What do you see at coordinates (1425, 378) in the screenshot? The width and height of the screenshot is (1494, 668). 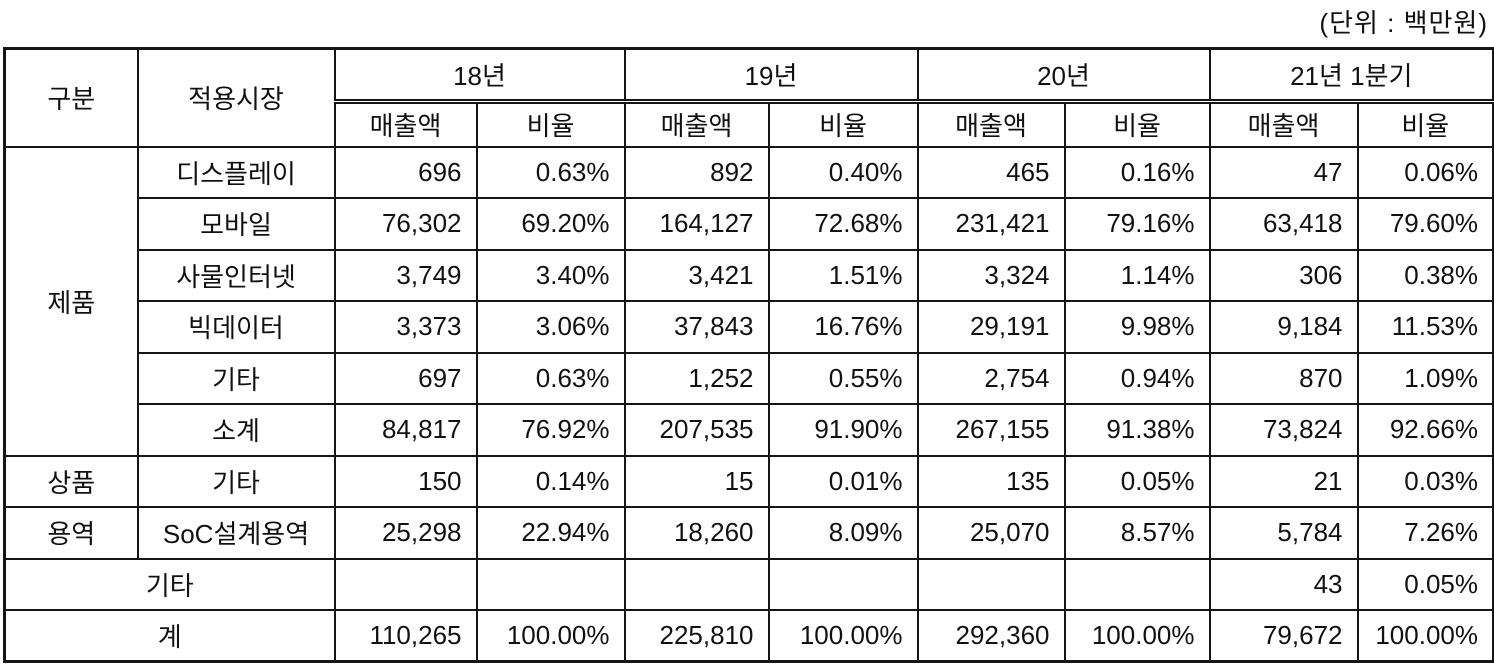 I see `ratio-cell: 1.09%` at bounding box center [1425, 378].